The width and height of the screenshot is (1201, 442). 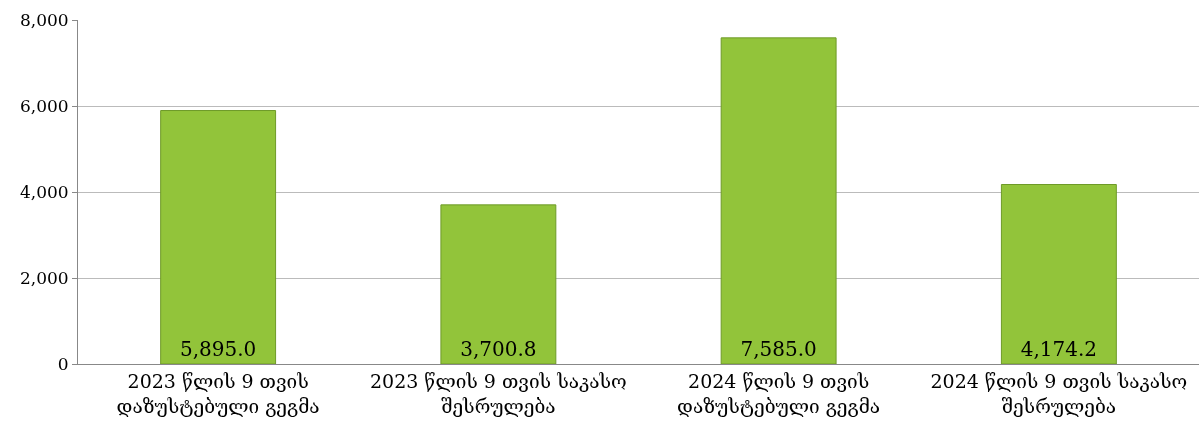 I want to click on x-tick-label: 2024 წლის 9 თვის საკასო შესრულება, so click(x=1059, y=393).